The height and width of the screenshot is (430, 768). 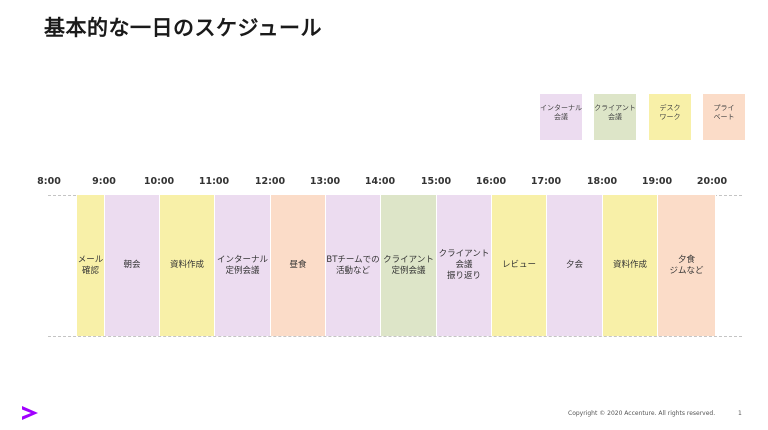 I want to click on schedule-block-review: レビュー, so click(x=519, y=265).